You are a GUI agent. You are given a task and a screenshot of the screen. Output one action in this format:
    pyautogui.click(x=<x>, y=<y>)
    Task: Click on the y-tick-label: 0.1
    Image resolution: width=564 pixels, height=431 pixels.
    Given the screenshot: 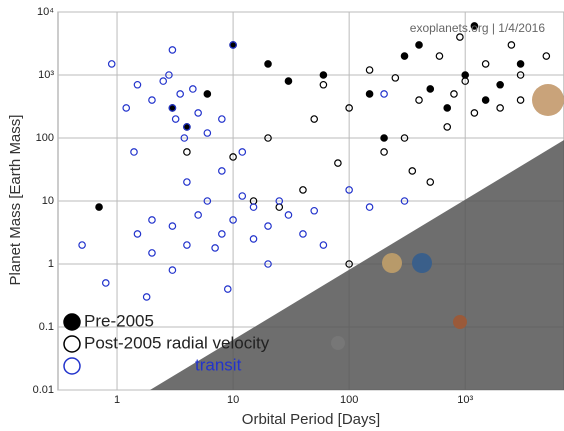 What is the action you would take?
    pyautogui.click(x=46, y=327)
    